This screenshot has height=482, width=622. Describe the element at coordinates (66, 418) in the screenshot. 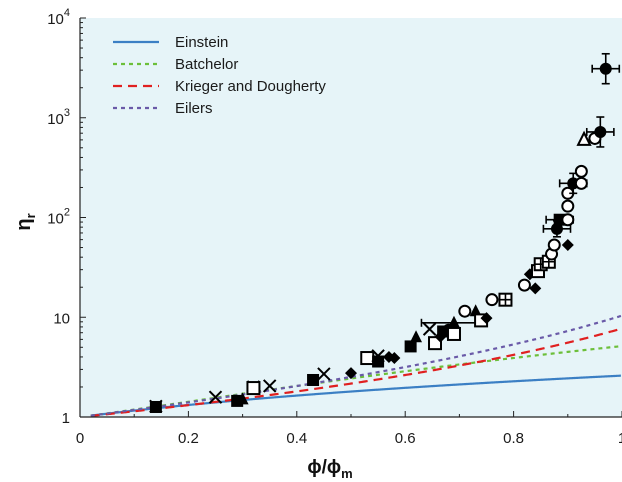

I see `y-tick-label: 1` at that location.